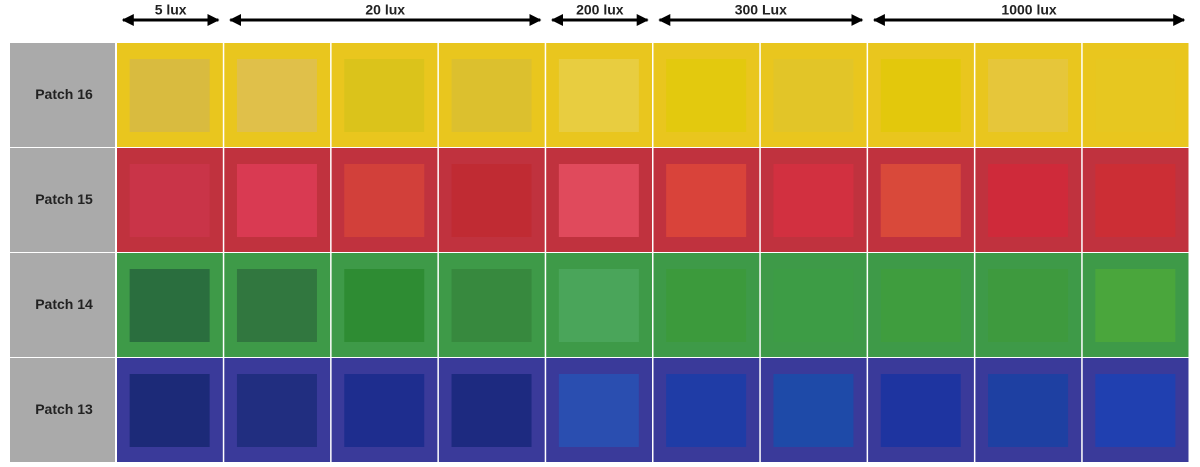  Describe the element at coordinates (1028, 10) in the screenshot. I see `lux-label: 1000 lux` at that location.